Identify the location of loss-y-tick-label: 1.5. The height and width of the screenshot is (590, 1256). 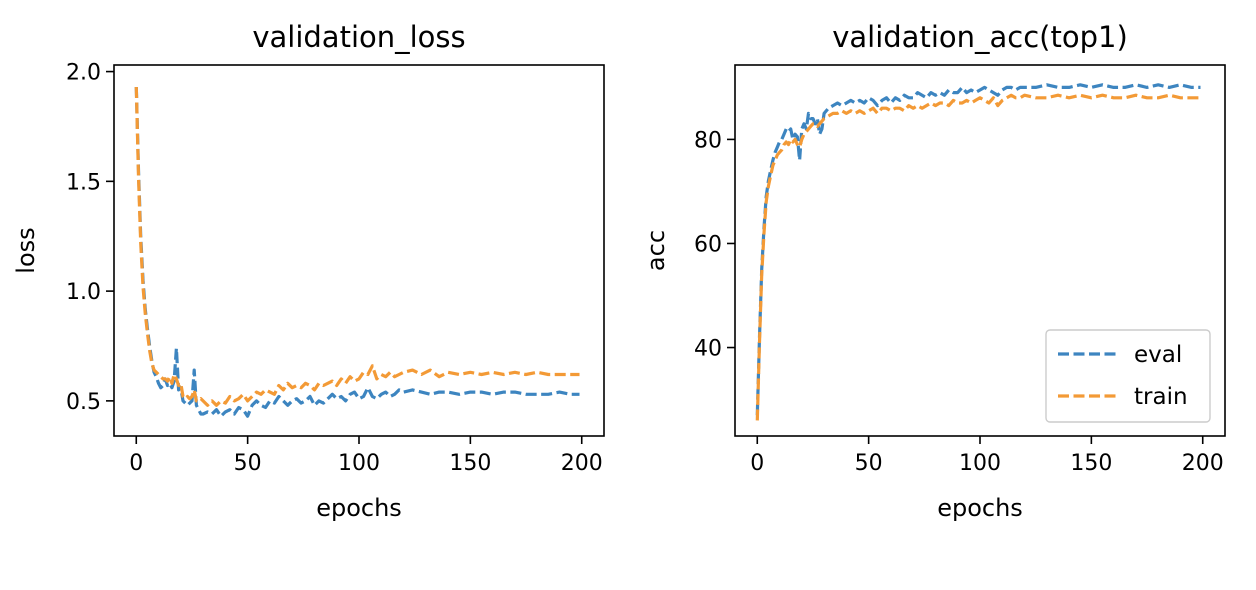
(83, 182).